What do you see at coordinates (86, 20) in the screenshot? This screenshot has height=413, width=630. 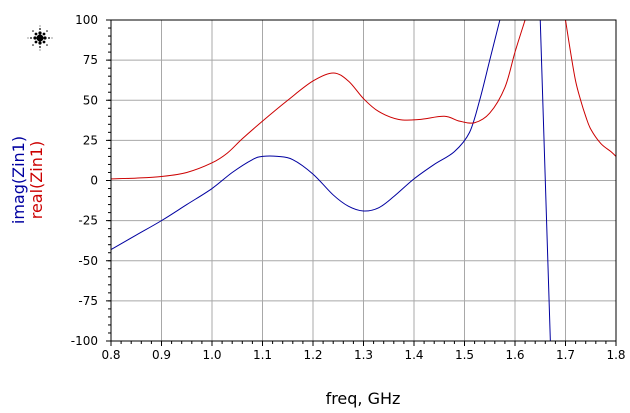 I see `y-tick-label: 100` at bounding box center [86, 20].